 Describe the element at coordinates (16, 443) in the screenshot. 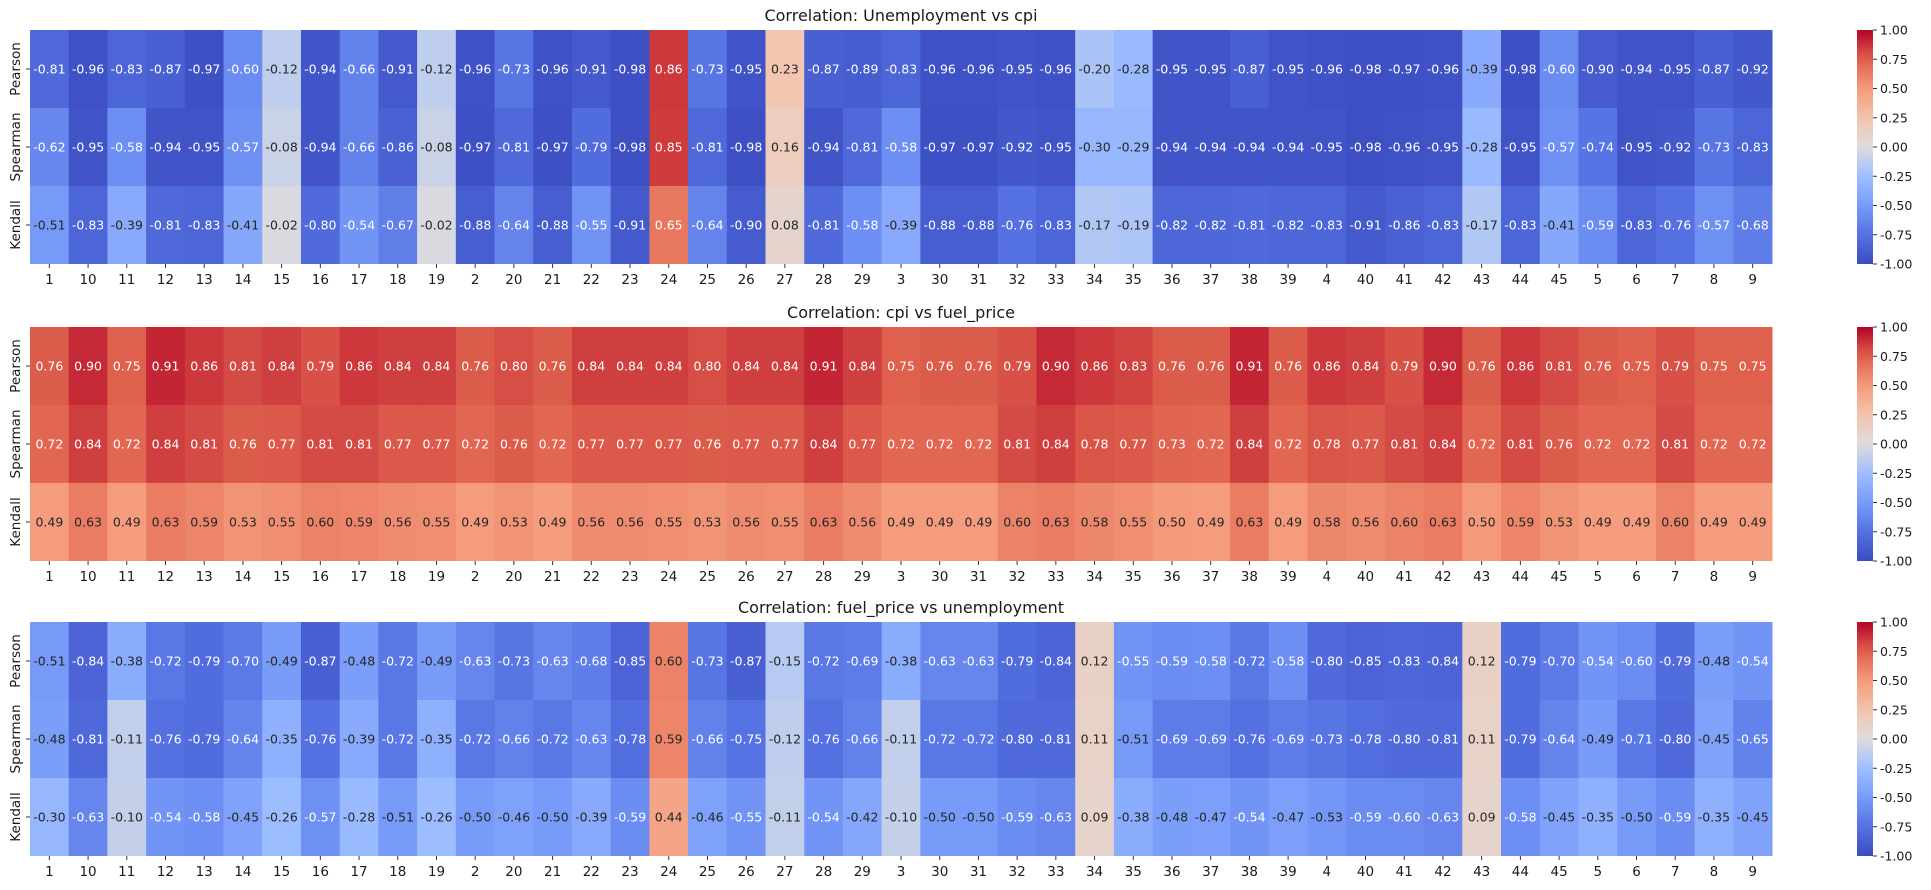

I see `row-label: Spearman` at that location.